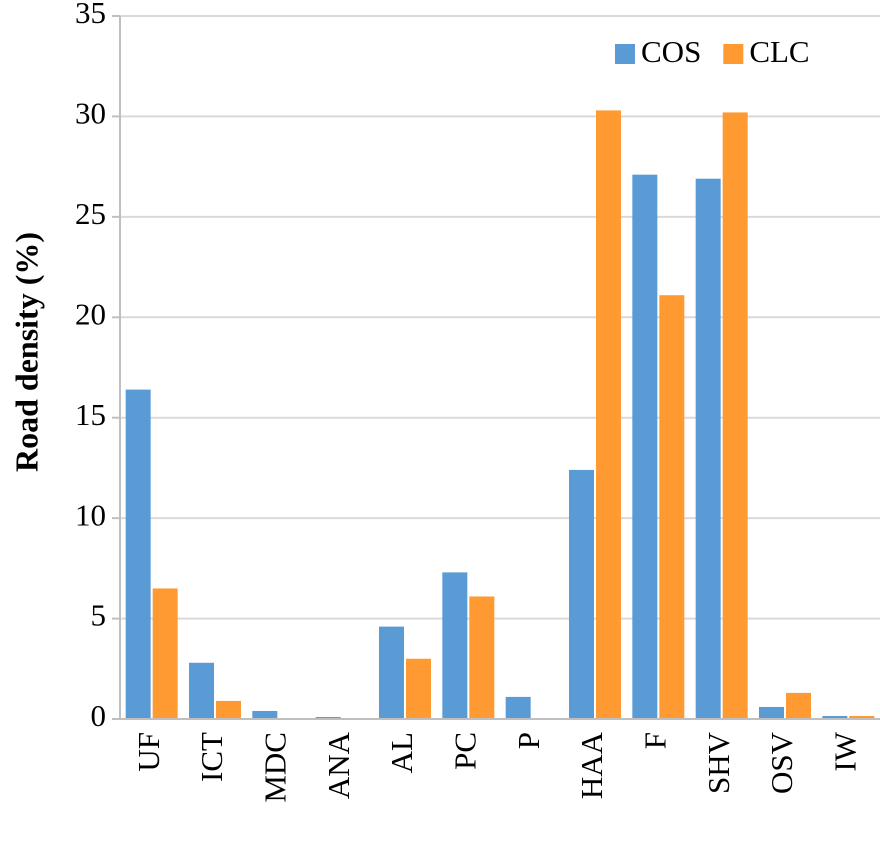 The height and width of the screenshot is (842, 880). Describe the element at coordinates (90, 213) in the screenshot. I see `y-tick-label: 25` at that location.